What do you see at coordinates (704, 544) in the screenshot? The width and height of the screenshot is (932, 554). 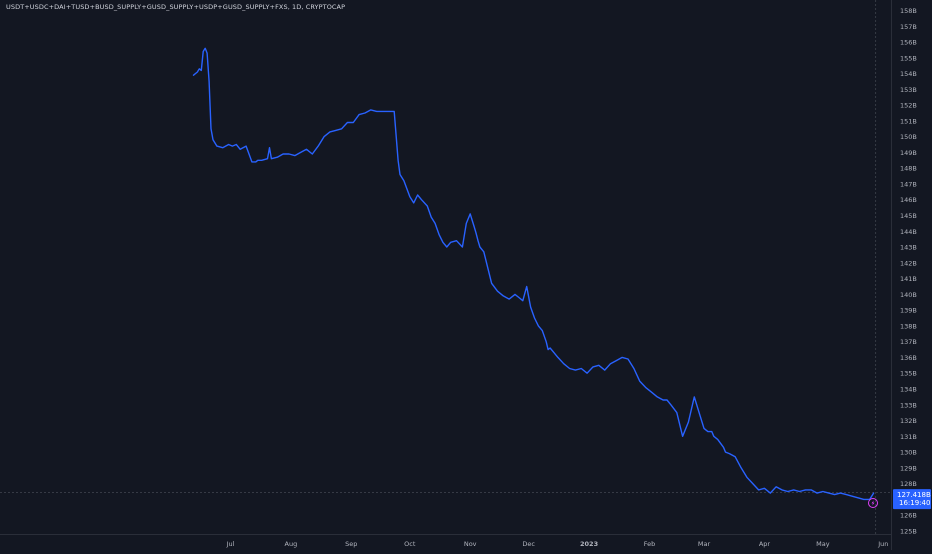 I see `x-tick-label: Mar` at bounding box center [704, 544].